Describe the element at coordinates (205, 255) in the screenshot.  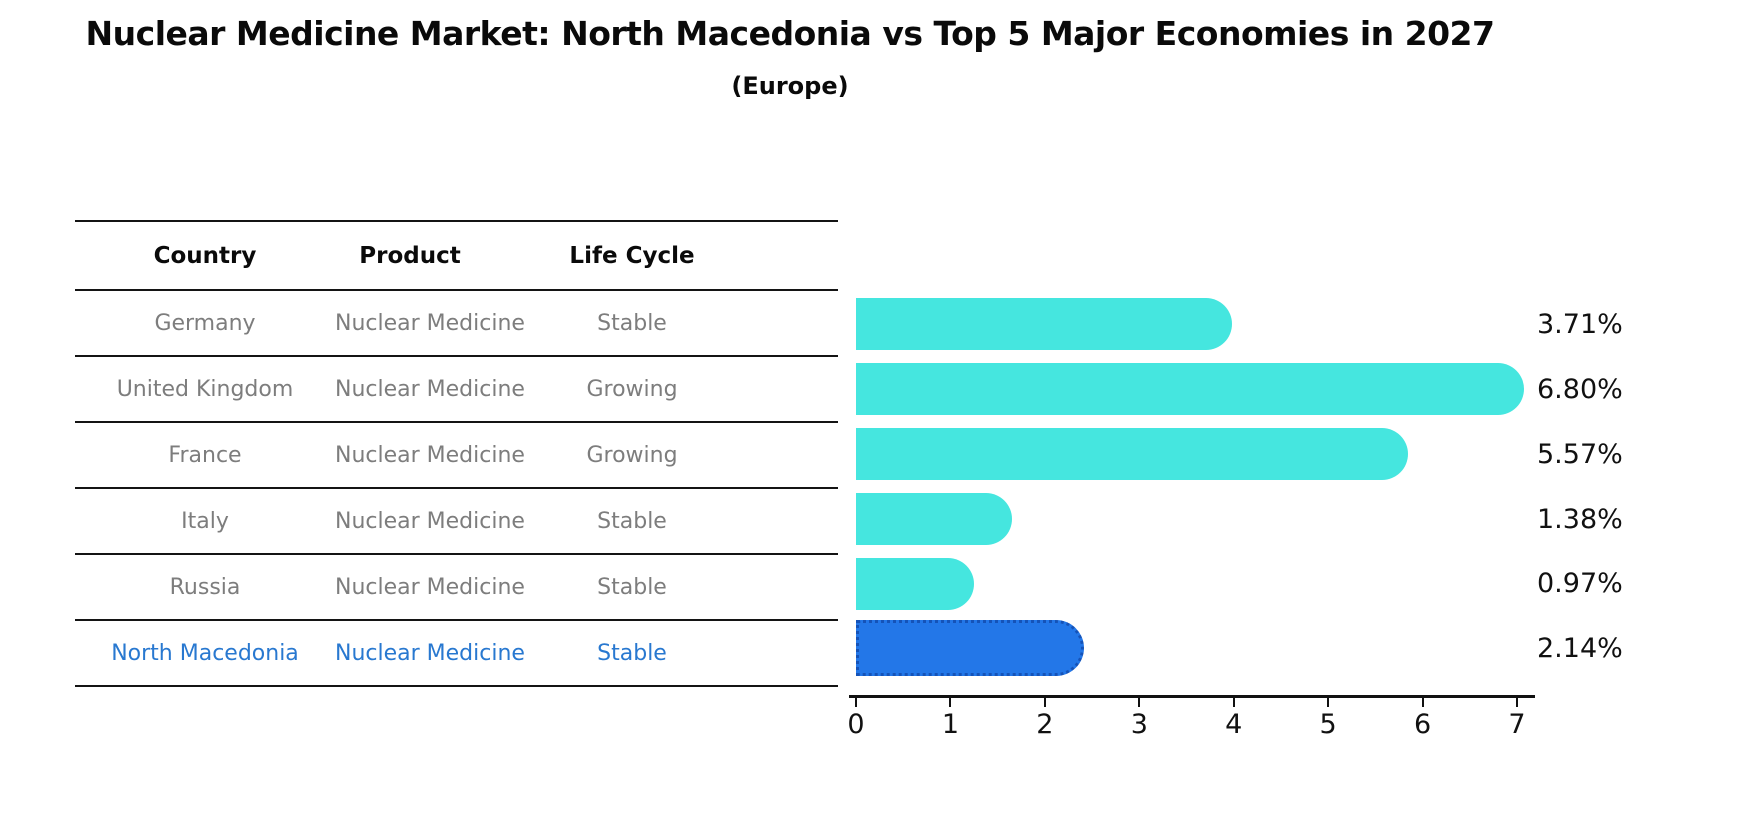
I see `column-header-country: Country` at that location.